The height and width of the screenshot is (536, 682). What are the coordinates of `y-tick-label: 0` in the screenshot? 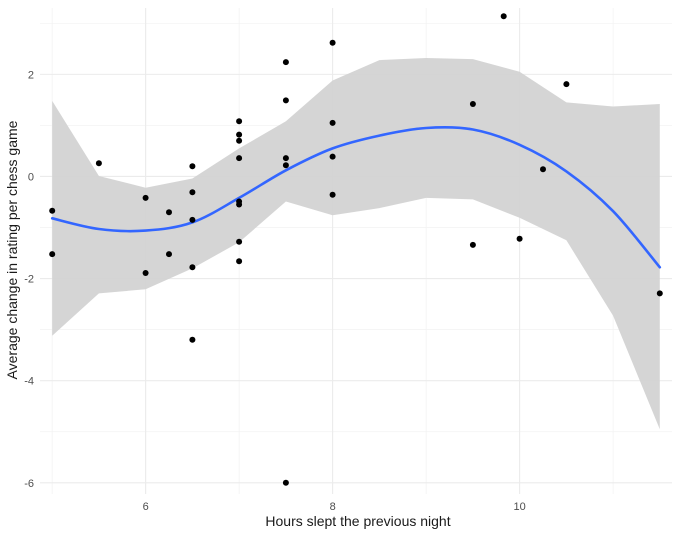 It's located at (31, 177).